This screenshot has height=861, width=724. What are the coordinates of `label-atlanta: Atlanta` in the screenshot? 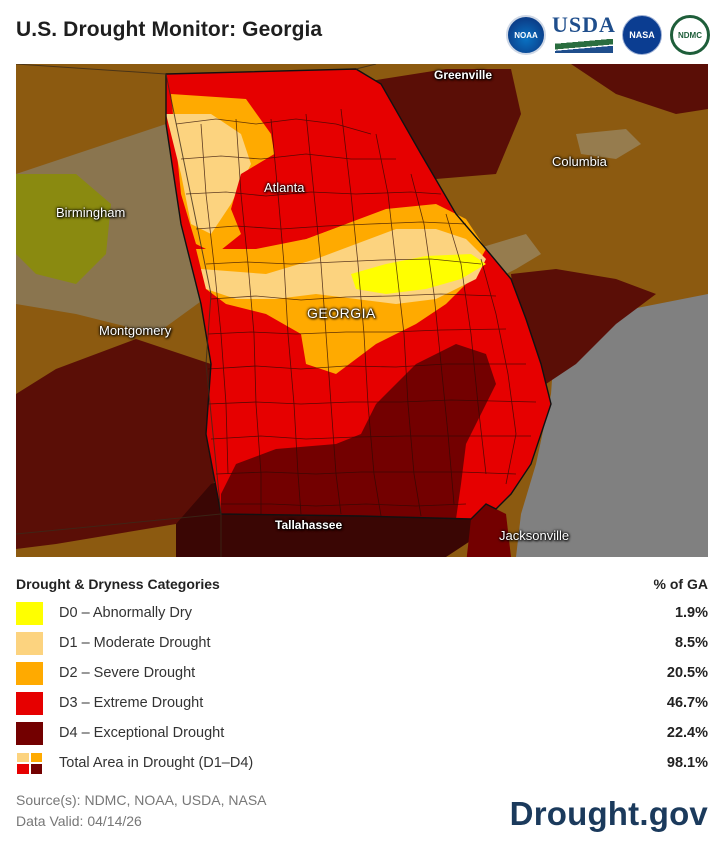 It's located at (284, 187).